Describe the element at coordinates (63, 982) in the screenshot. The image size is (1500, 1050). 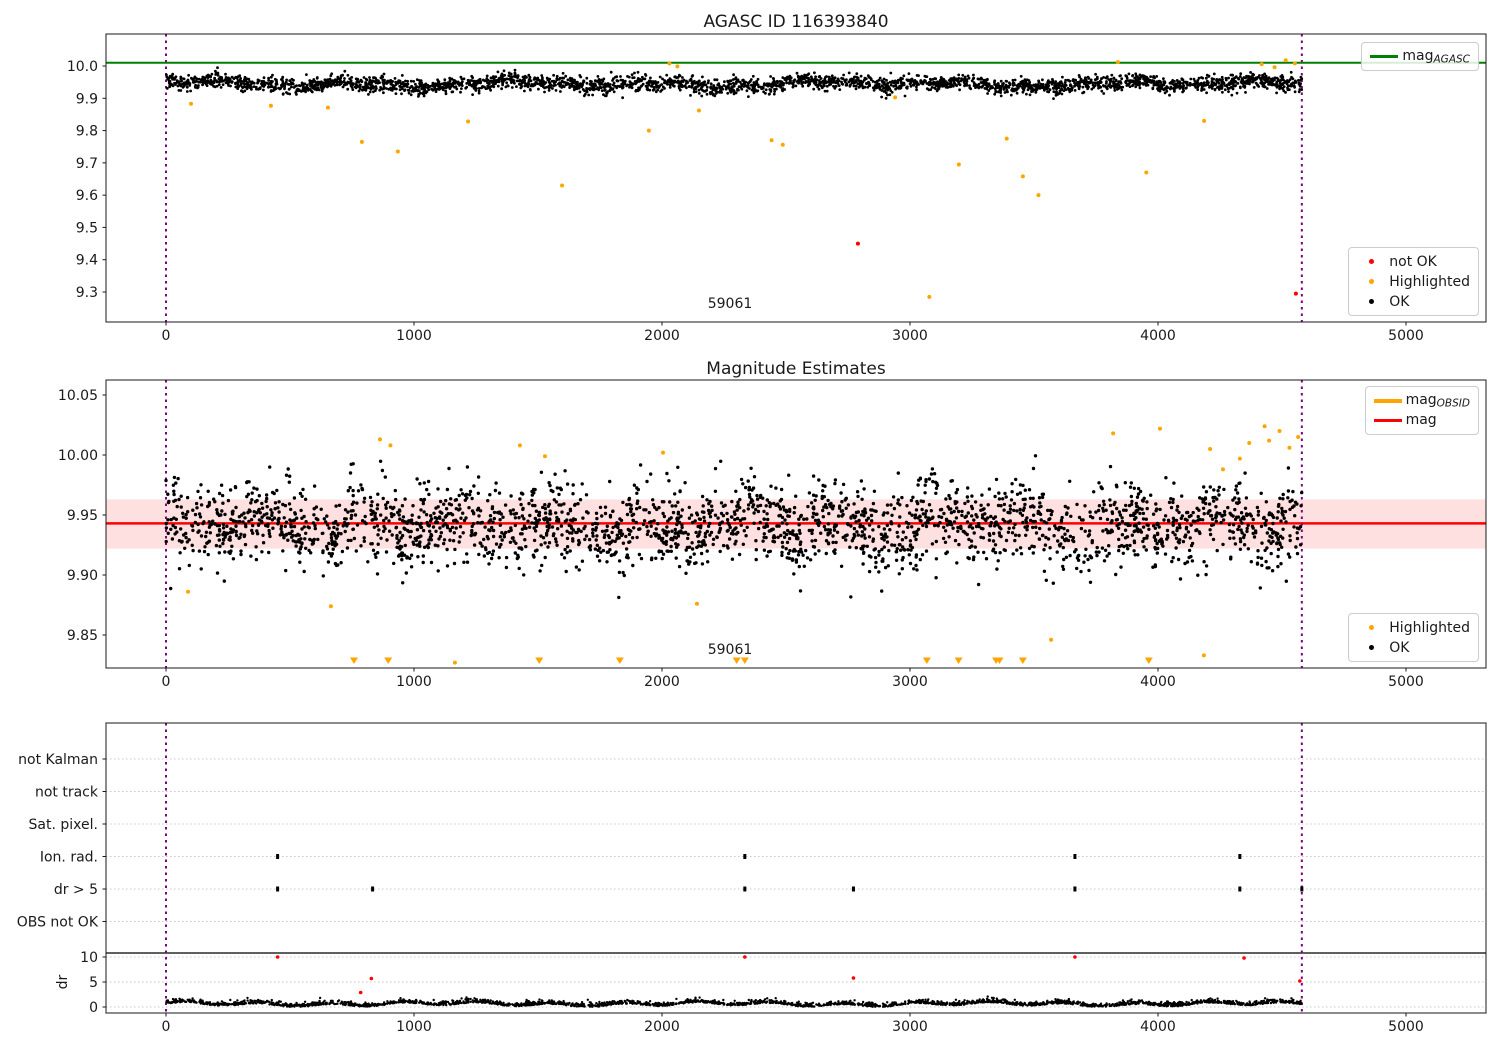
I see `dr-axis-label: dr` at that location.